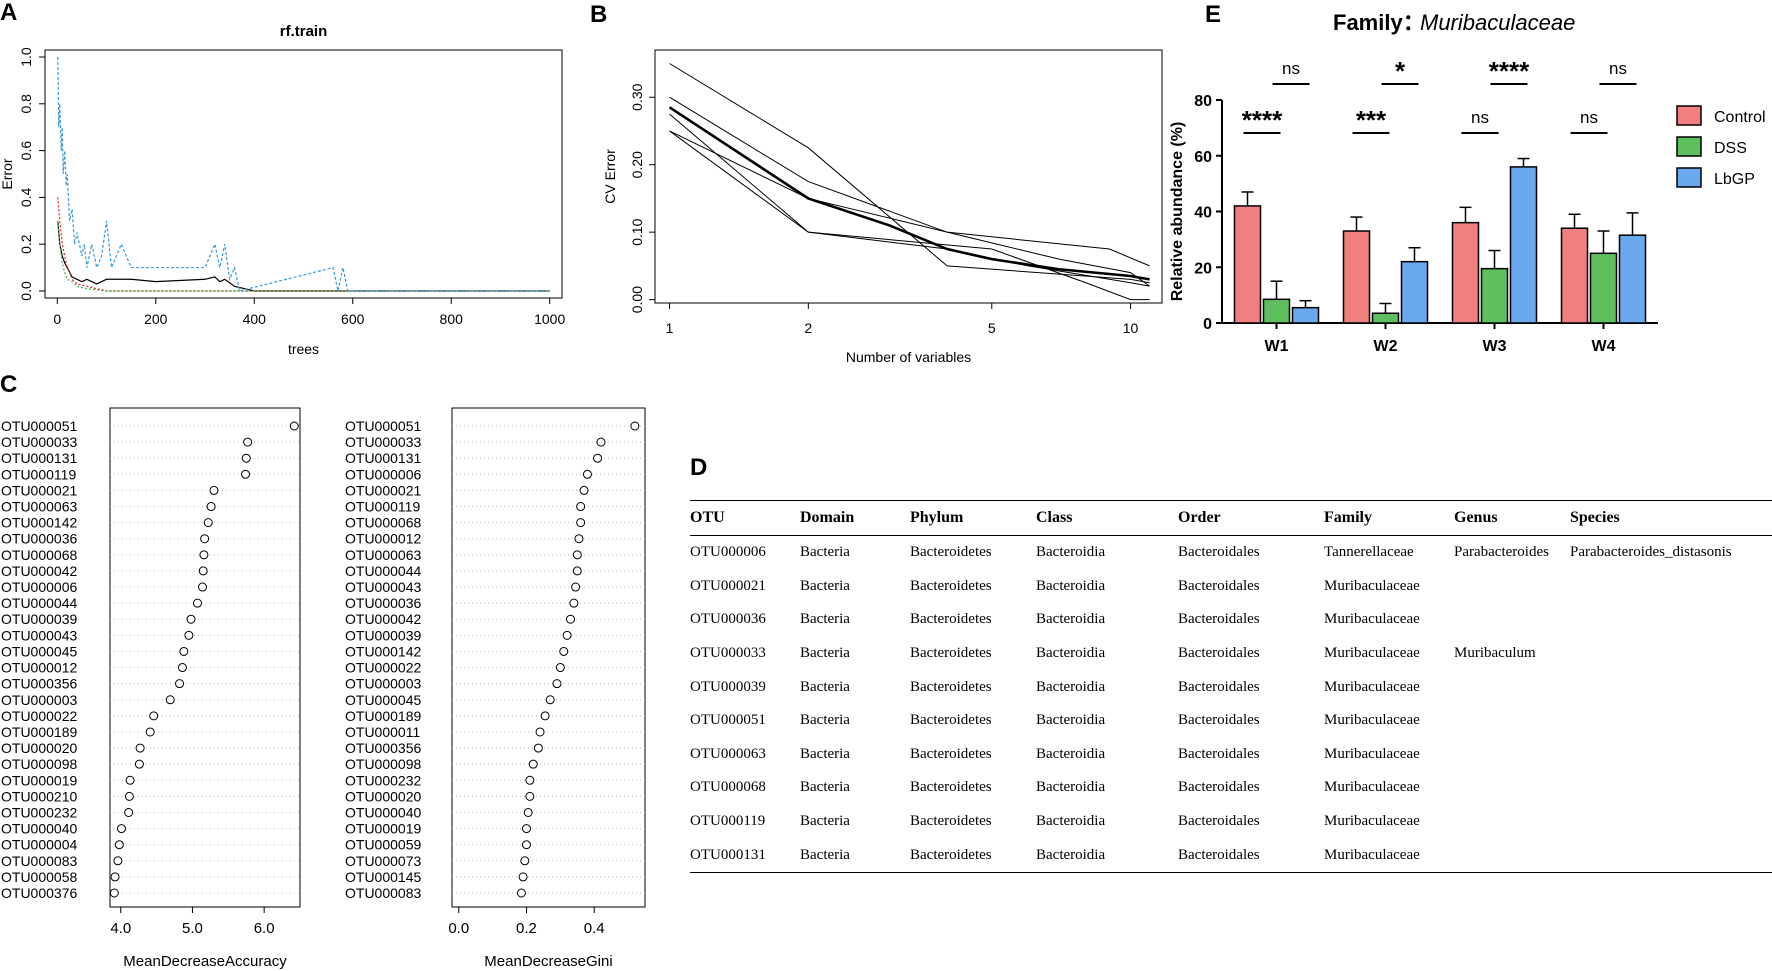 The width and height of the screenshot is (1772, 971). I want to click on legend-label-dss: DSS, so click(1730, 148).